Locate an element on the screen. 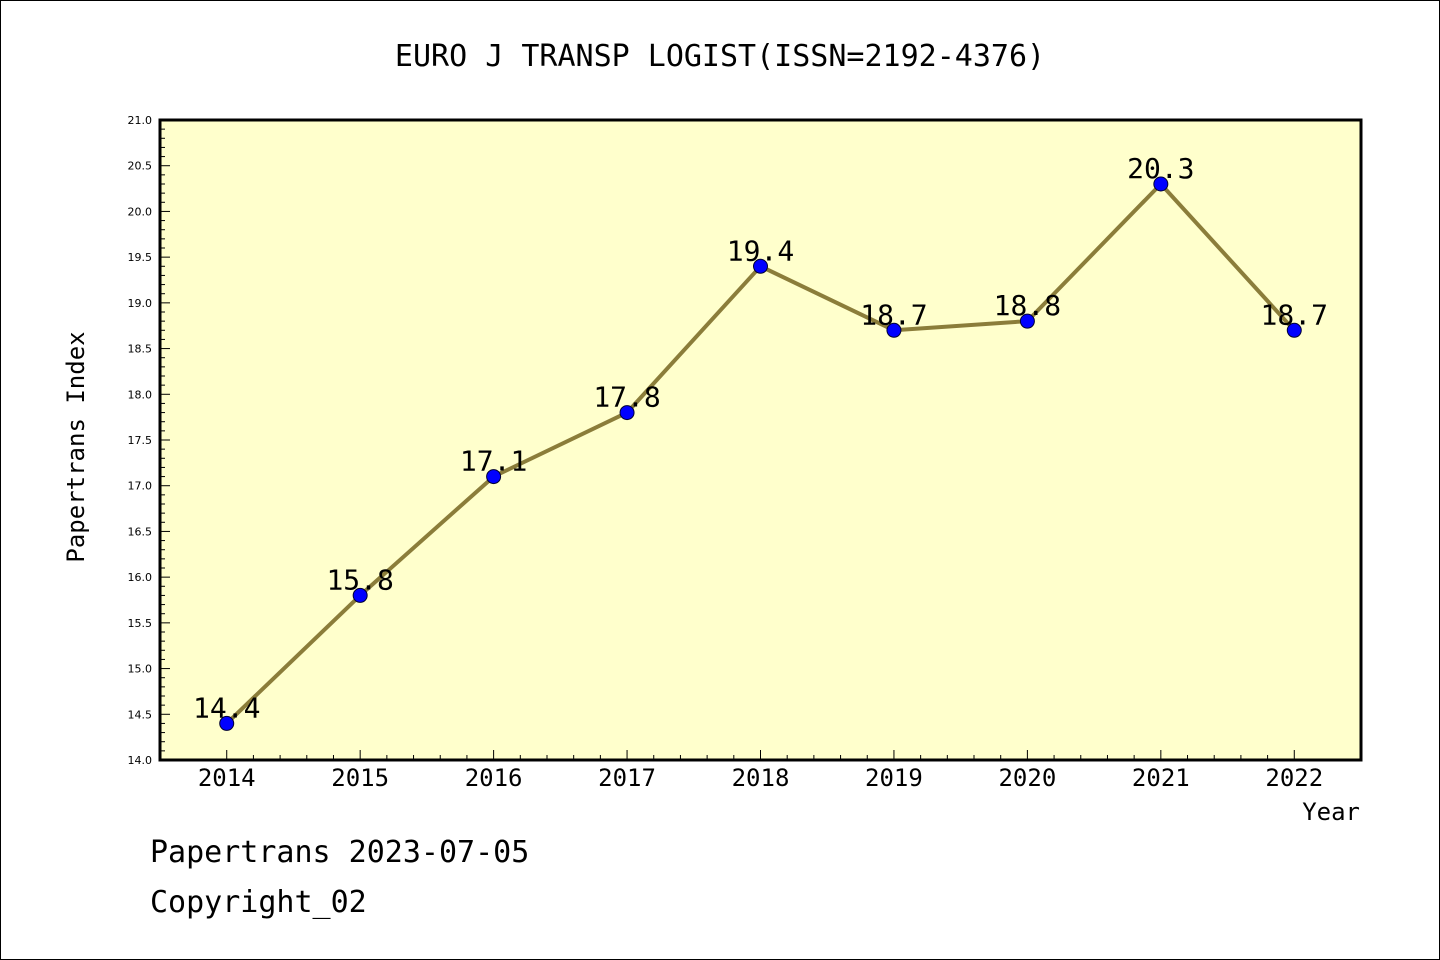 The image size is (1440, 960). x-axis-label: Year is located at coordinates (1331, 812).